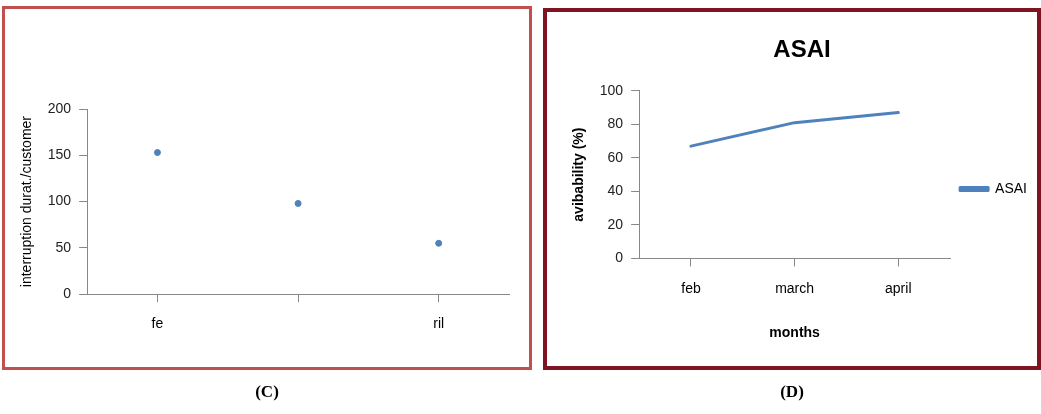 This screenshot has width=1041, height=414. I want to click on x-axis-title: months, so click(795, 332).